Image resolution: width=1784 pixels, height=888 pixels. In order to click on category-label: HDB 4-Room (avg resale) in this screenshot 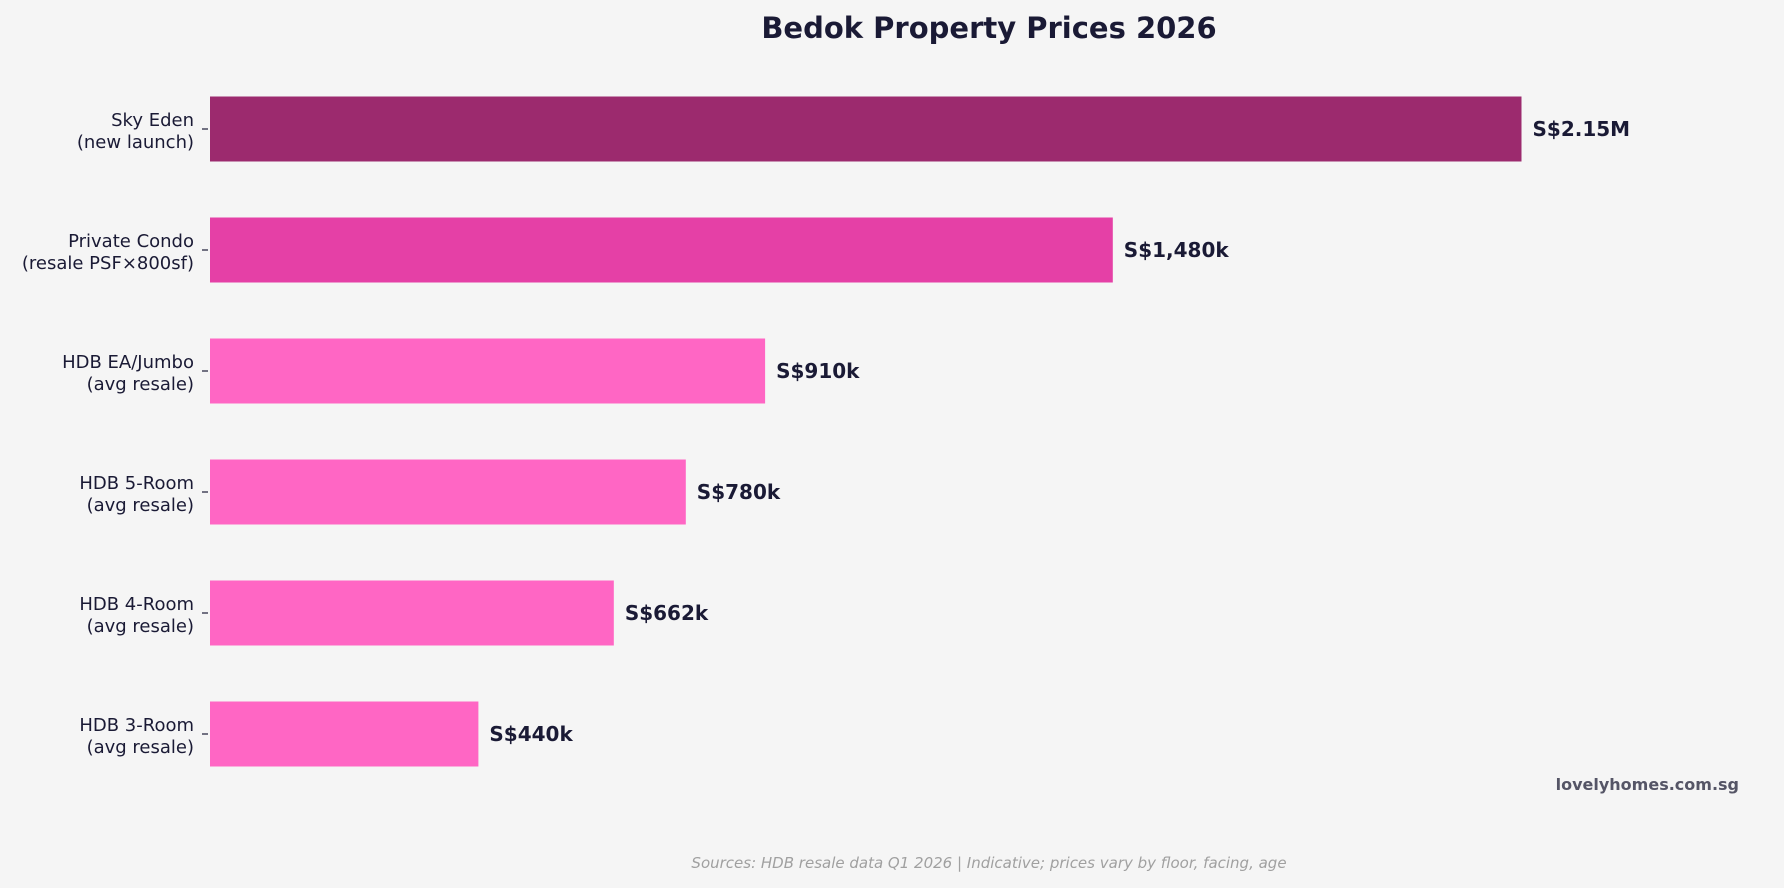, I will do `click(136, 615)`.